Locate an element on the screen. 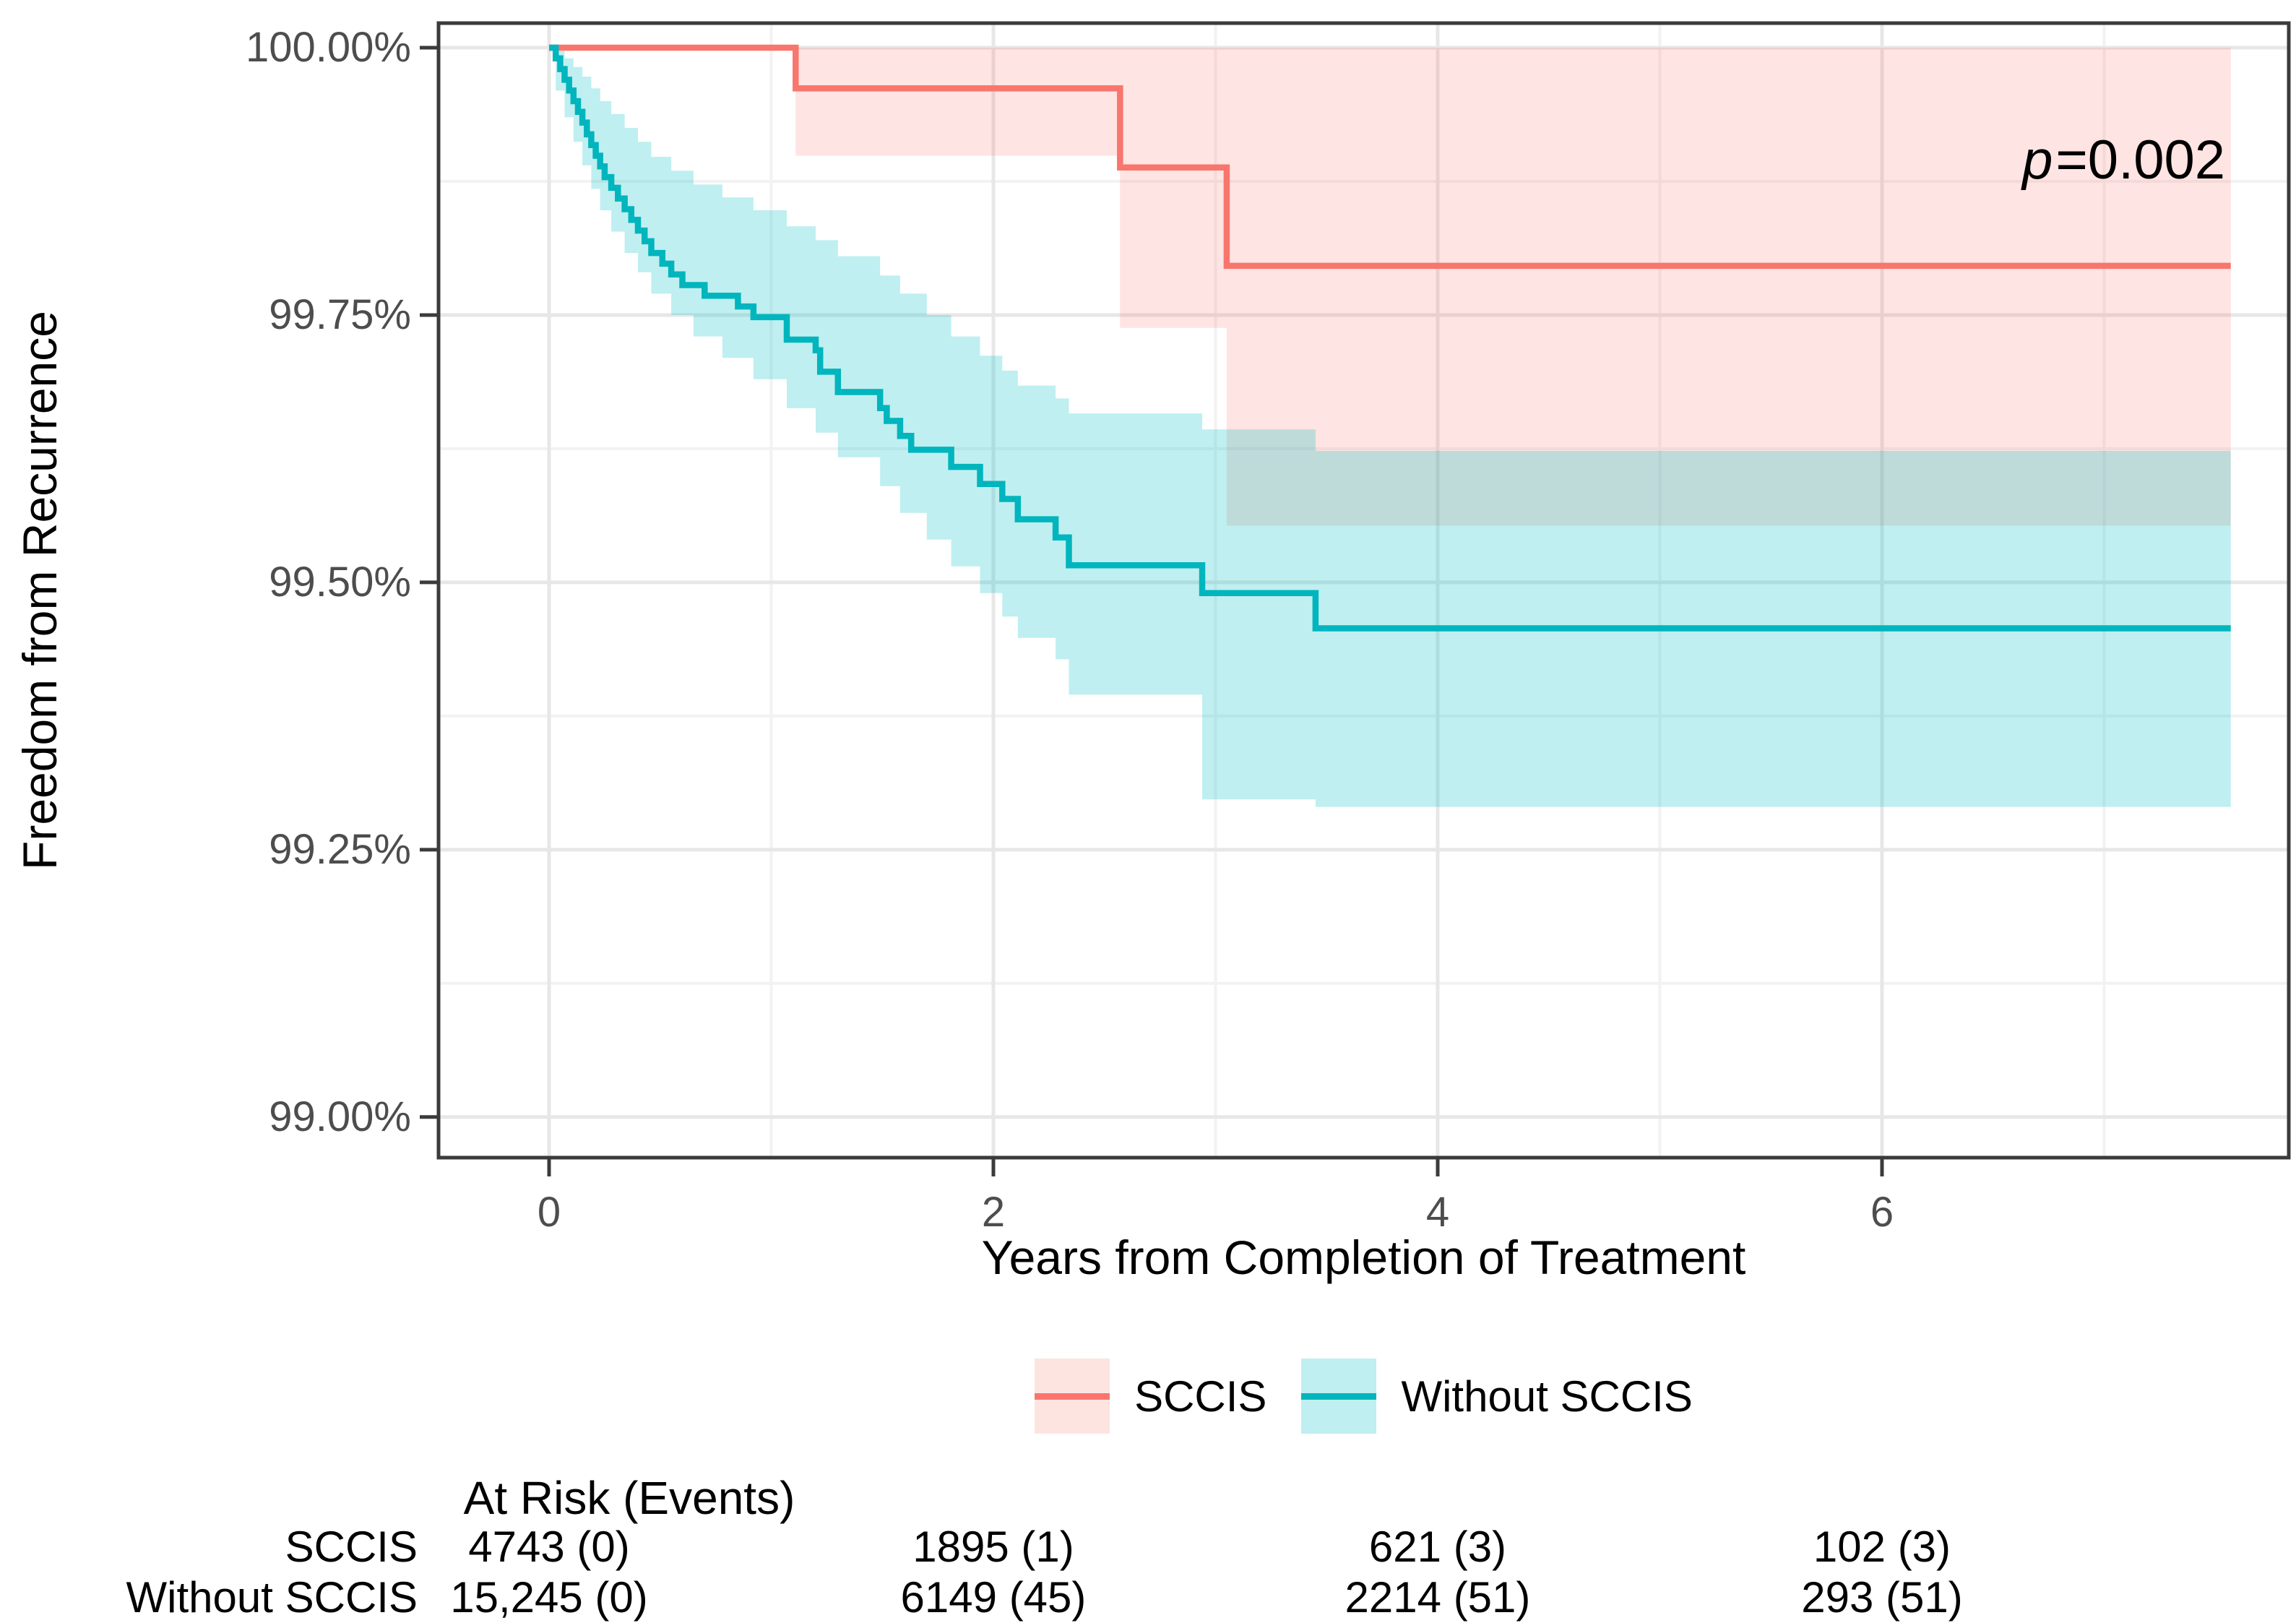  risk-value: 102 (3) is located at coordinates (1882, 1547).